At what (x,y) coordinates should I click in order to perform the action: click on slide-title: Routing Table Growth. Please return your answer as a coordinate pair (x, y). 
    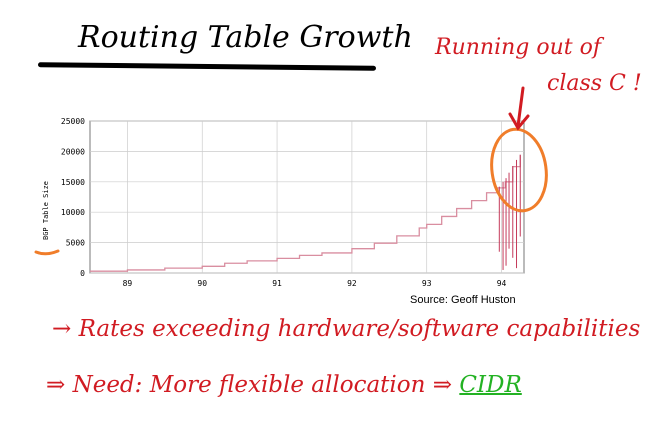
    Looking at the image, I should click on (245, 37).